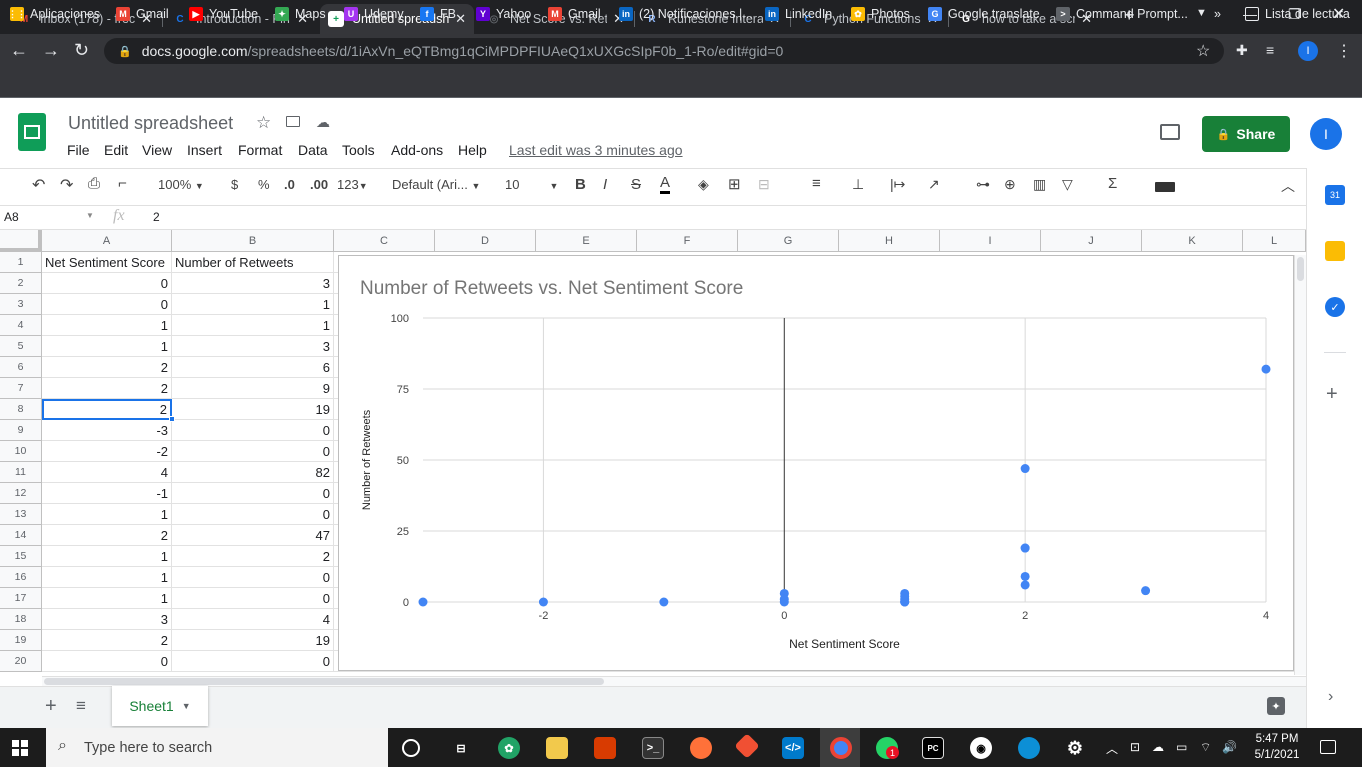 The image size is (1362, 767). What do you see at coordinates (1242, 50) in the screenshot?
I see `extensions-icon: ✚` at bounding box center [1242, 50].